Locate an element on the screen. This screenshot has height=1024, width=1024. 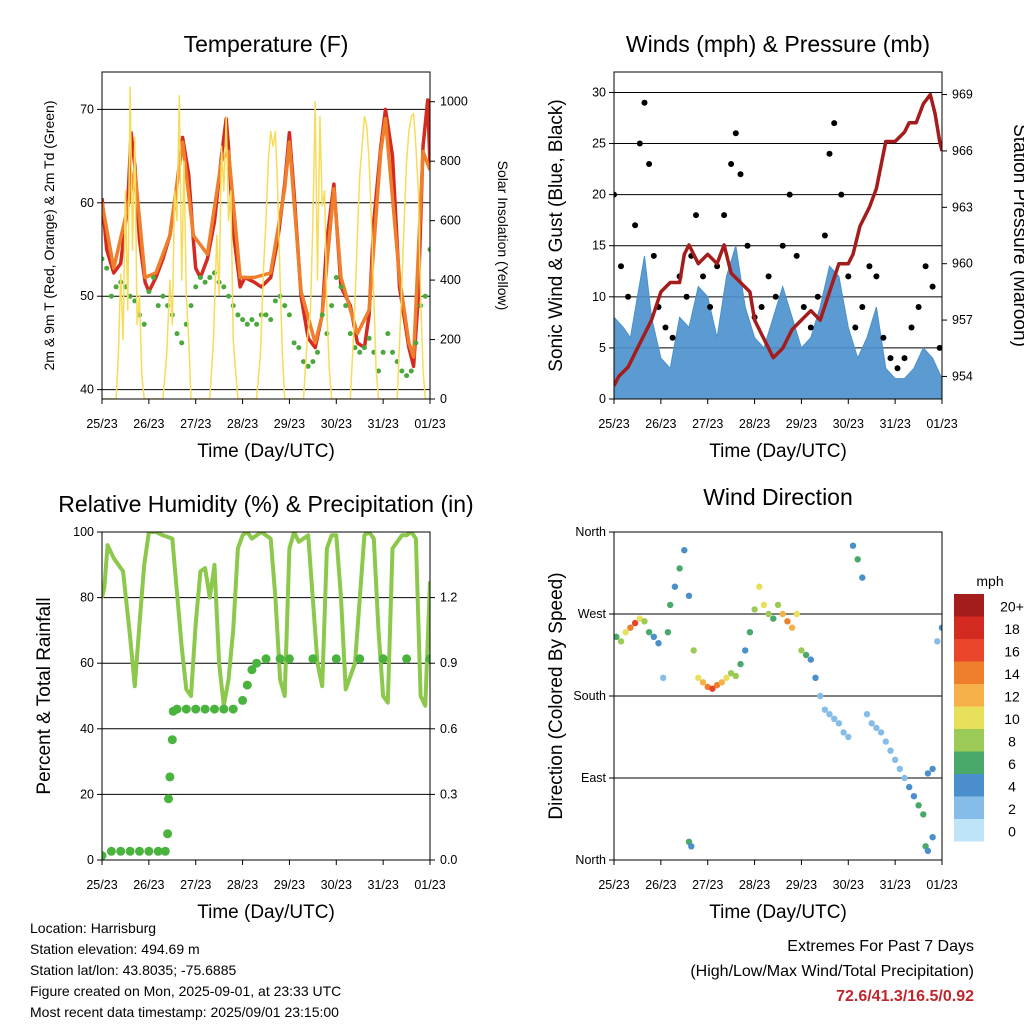
temperature-y2-tick-label: 1000 is located at coordinates (454, 102).